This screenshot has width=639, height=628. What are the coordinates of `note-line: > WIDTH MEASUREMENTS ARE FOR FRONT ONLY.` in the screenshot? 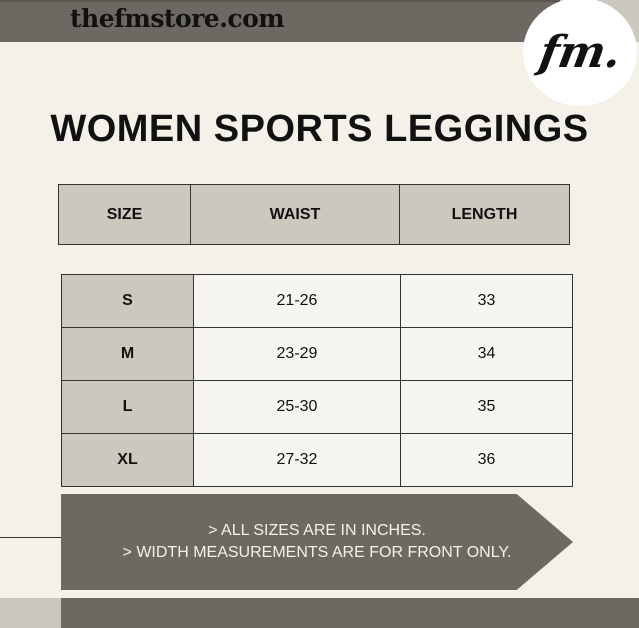 It's located at (317, 552).